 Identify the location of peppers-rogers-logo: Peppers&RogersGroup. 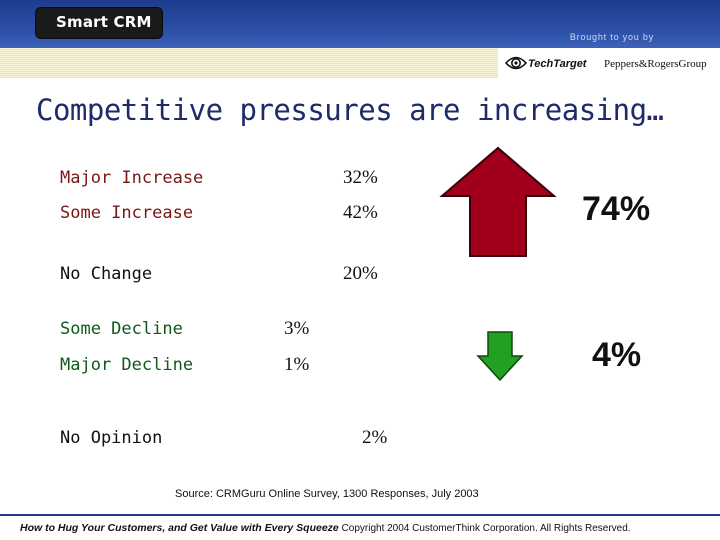
(655, 64).